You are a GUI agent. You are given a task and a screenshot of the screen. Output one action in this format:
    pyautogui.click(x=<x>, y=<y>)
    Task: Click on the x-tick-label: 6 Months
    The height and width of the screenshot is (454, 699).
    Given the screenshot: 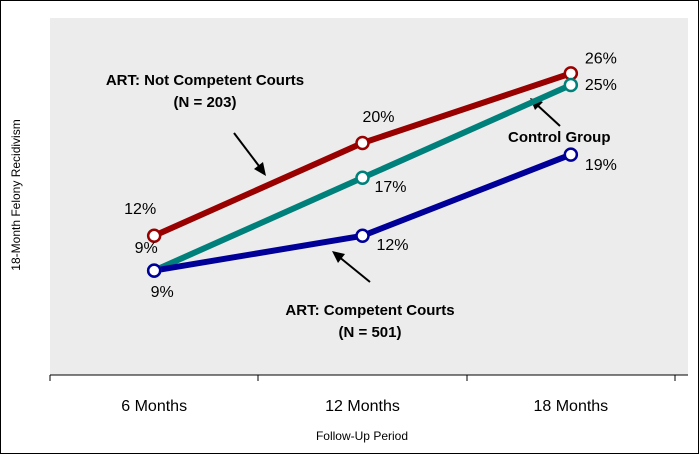 What is the action you would take?
    pyautogui.click(x=154, y=406)
    